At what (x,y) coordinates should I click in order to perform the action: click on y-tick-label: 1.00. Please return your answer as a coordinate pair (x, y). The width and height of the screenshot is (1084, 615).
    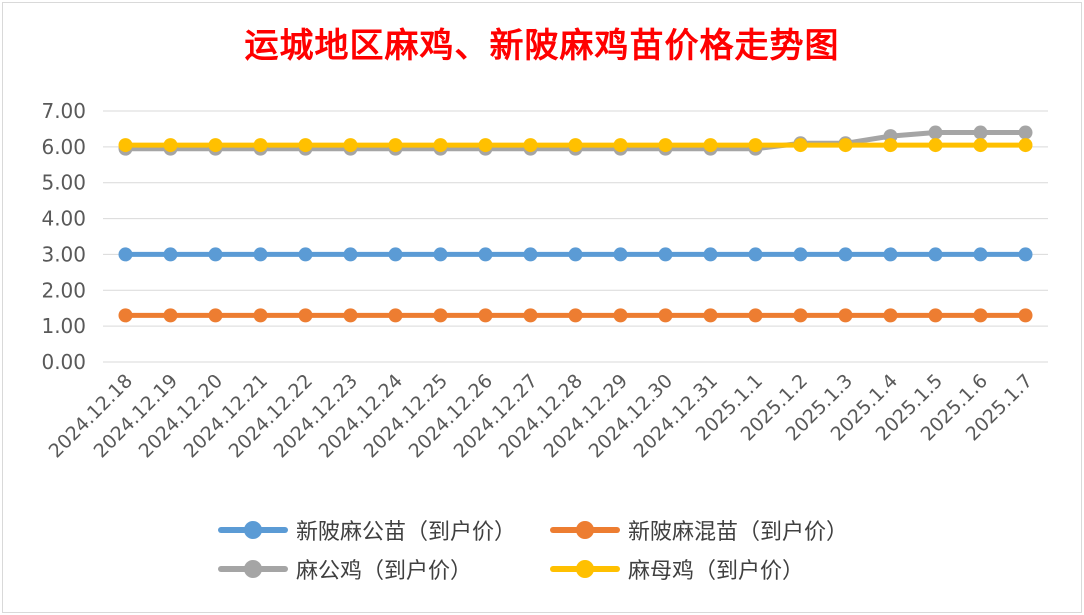
    Looking at the image, I should click on (63, 326).